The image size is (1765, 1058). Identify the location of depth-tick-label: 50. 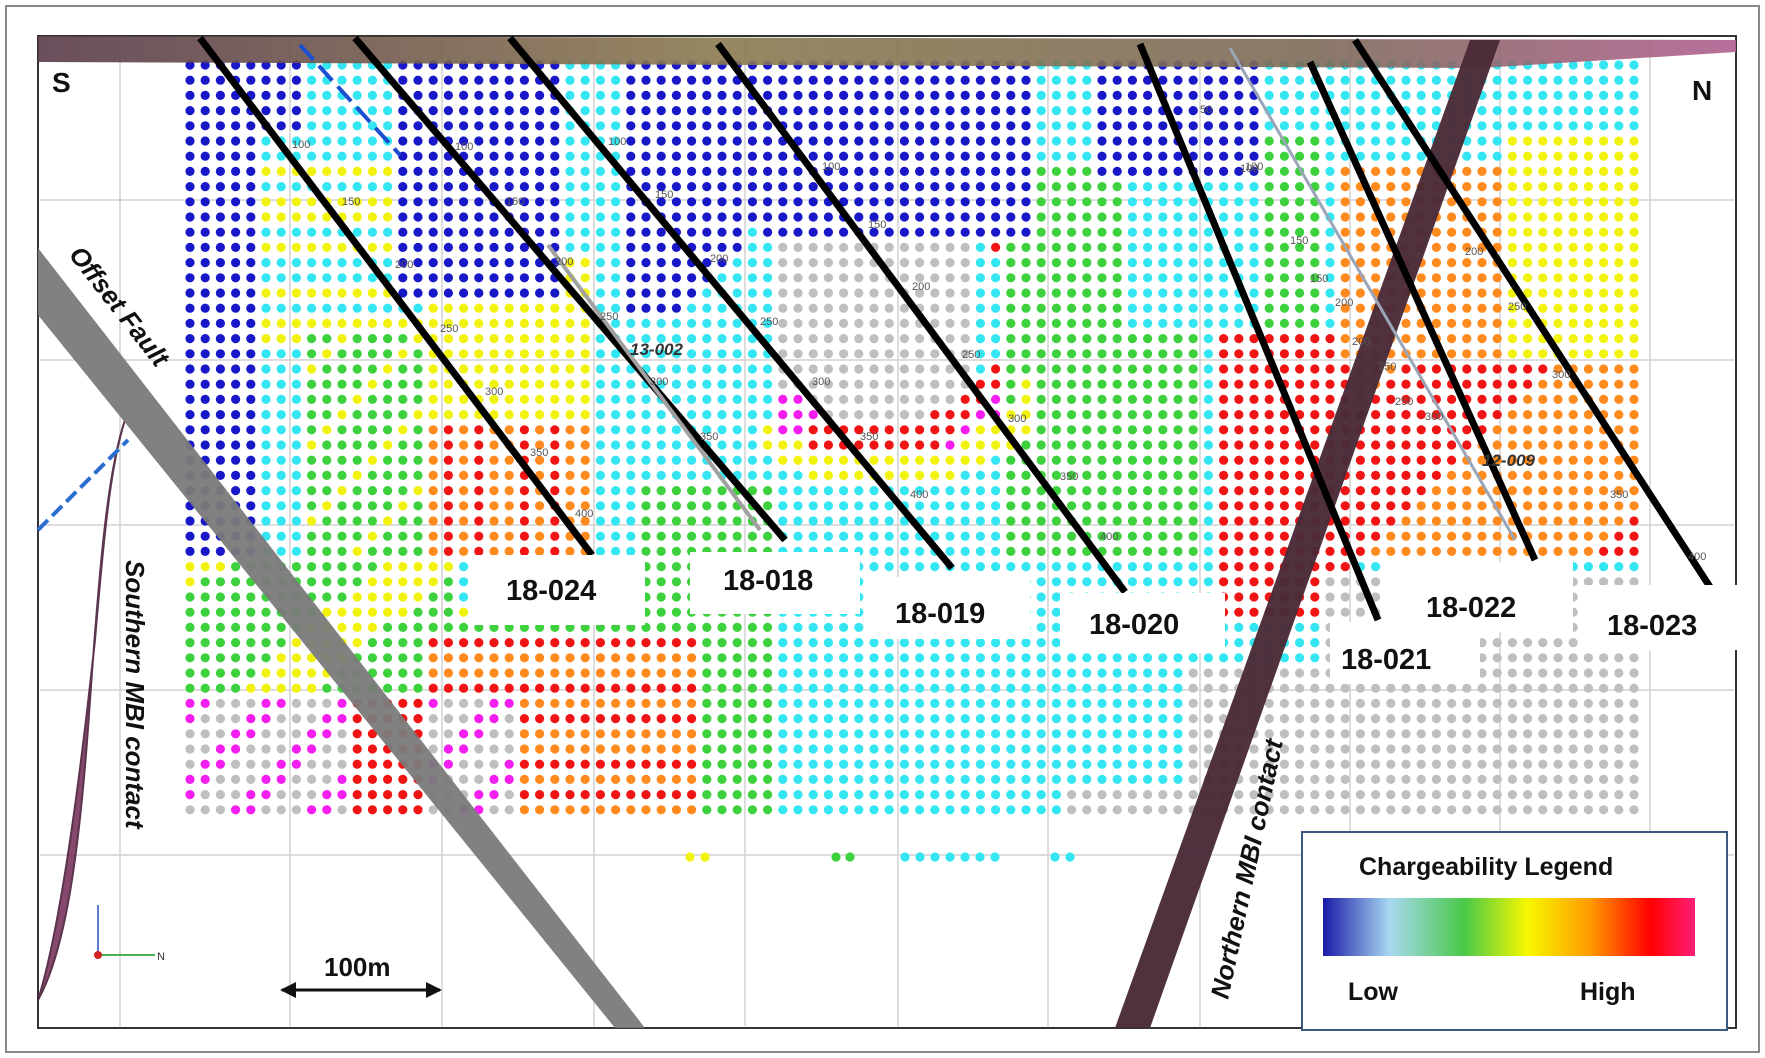
(1206, 110).